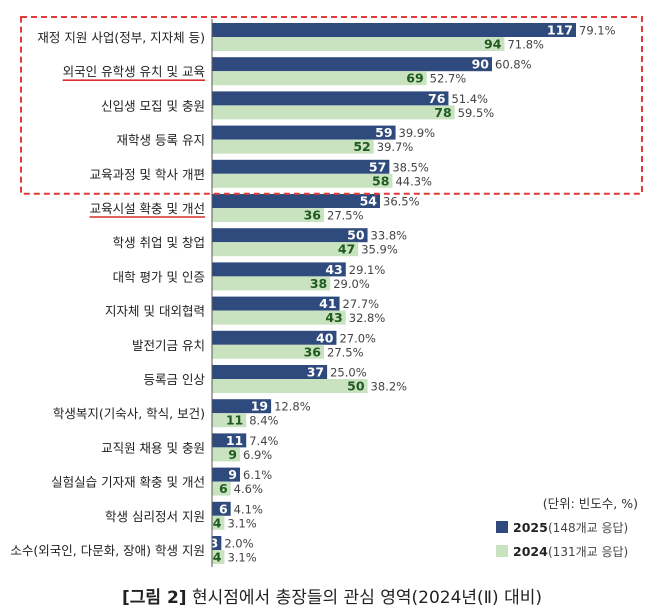  What do you see at coordinates (259, 406) in the screenshot?
I see `value-label-2025: 19` at bounding box center [259, 406].